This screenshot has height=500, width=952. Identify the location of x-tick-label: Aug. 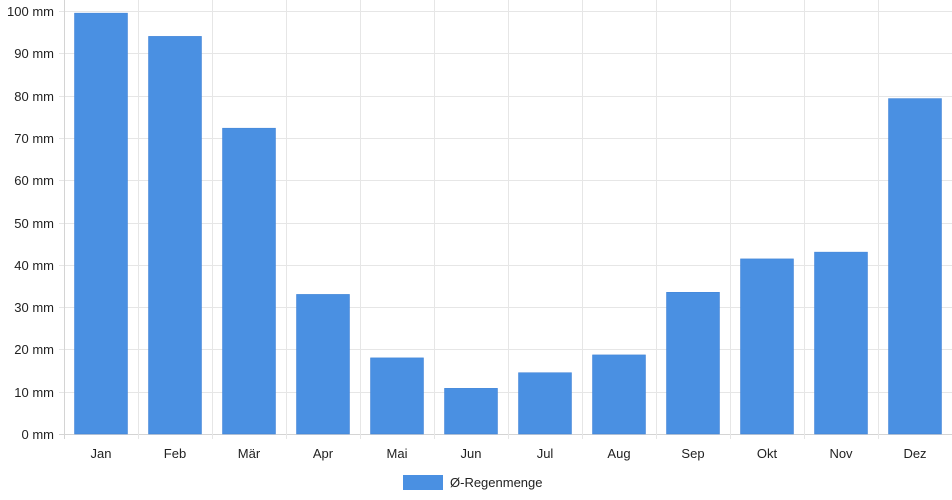
(618, 453).